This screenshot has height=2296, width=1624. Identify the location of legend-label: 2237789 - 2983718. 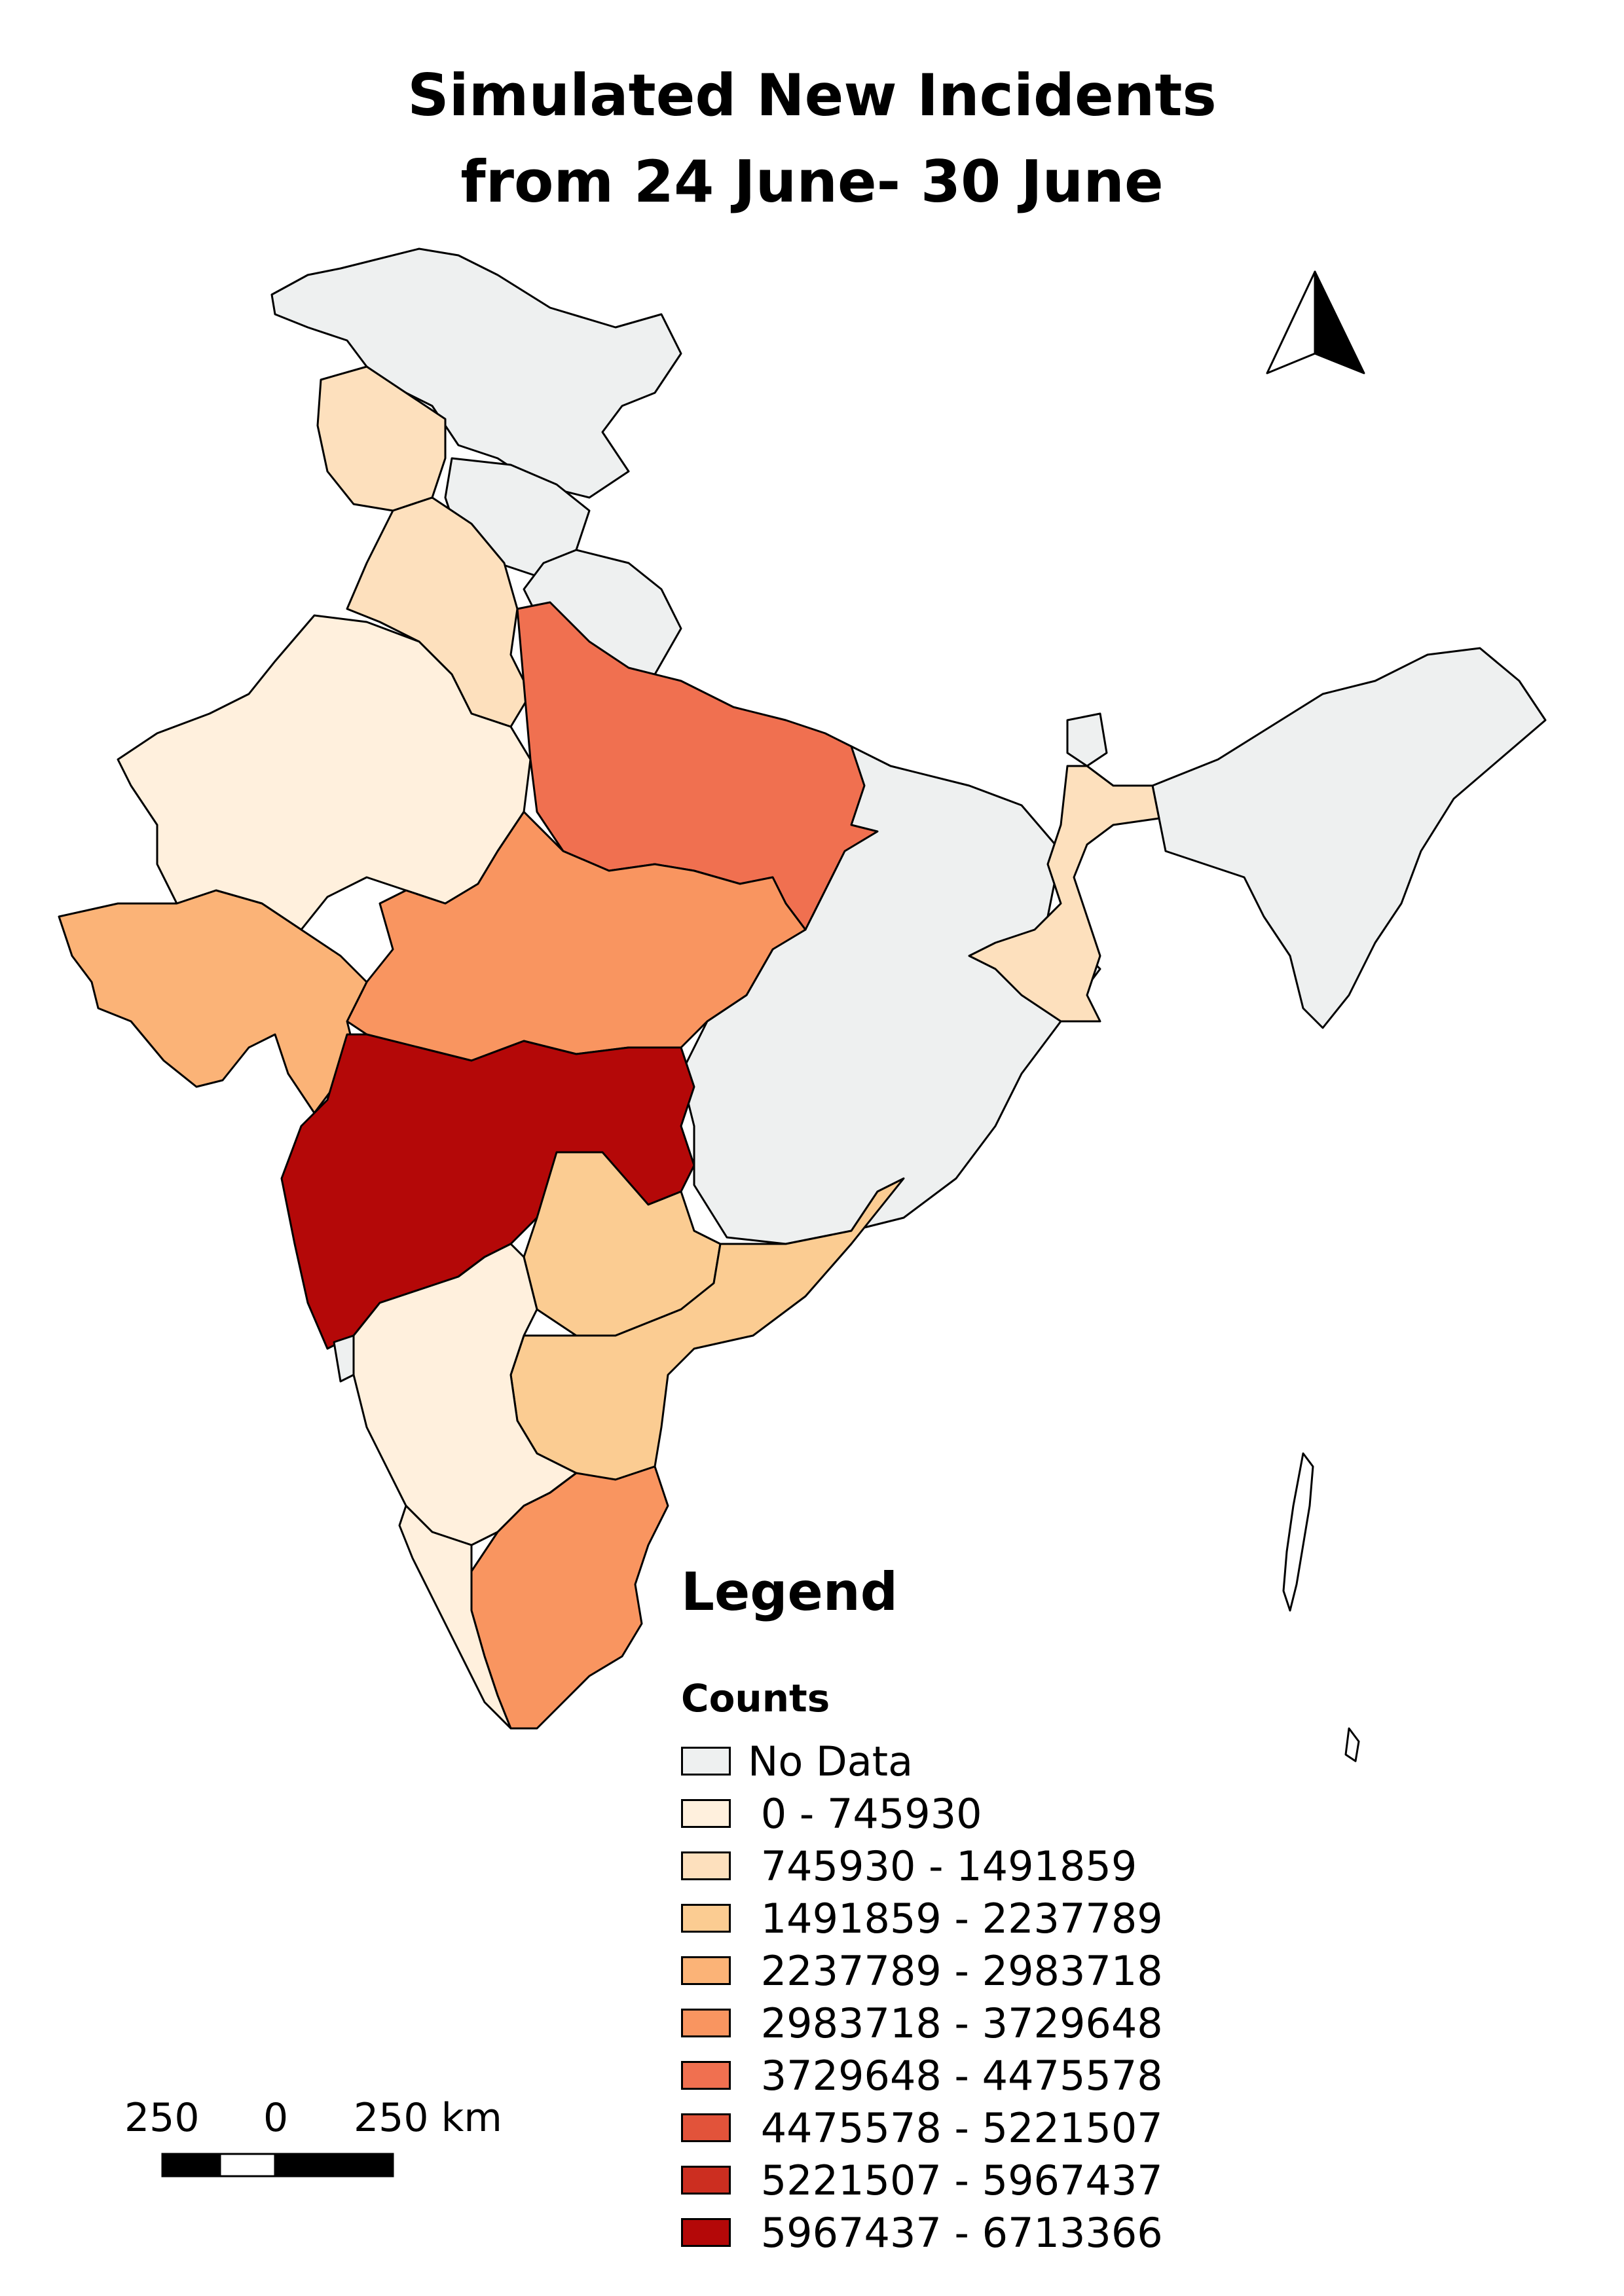
(955, 1970).